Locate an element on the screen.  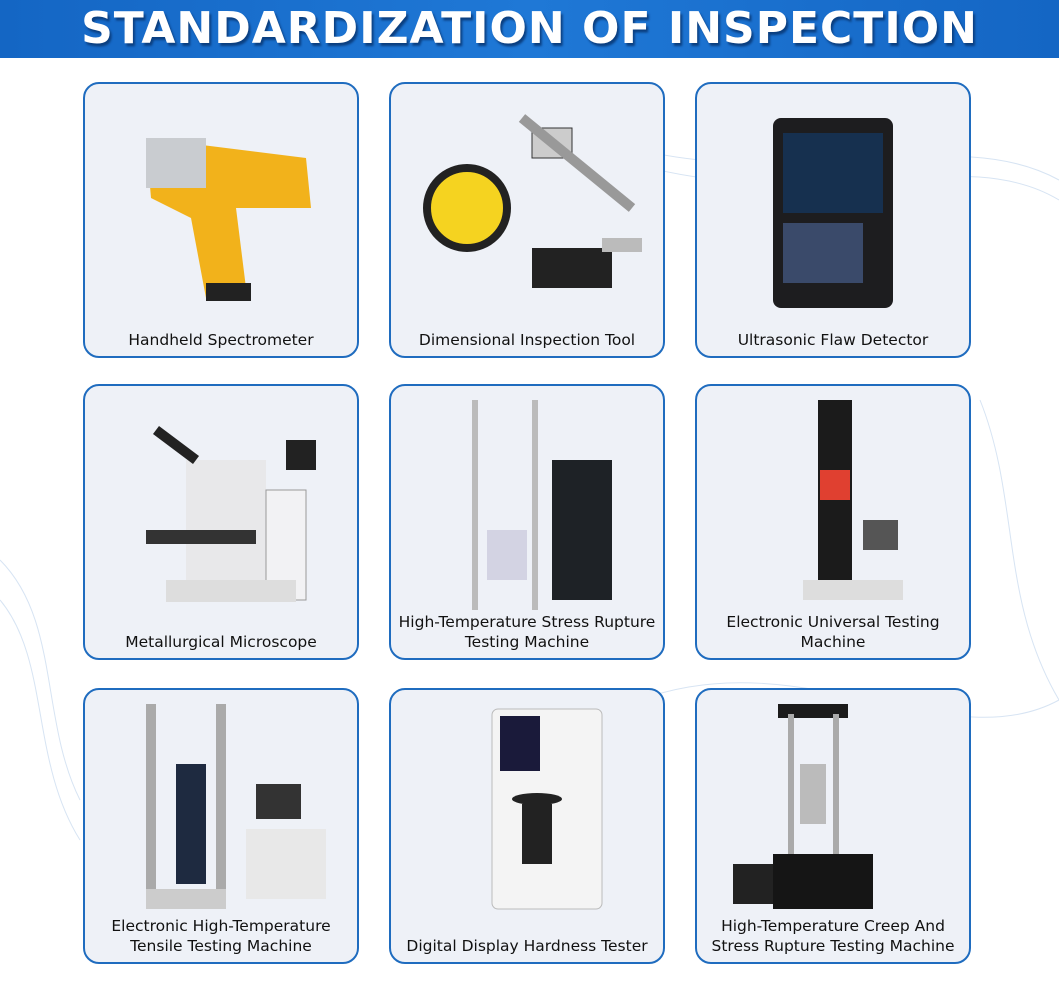
card-dimensional-inspection-tool: Dimensional Inspection Tool is located at coordinates (527, 220).